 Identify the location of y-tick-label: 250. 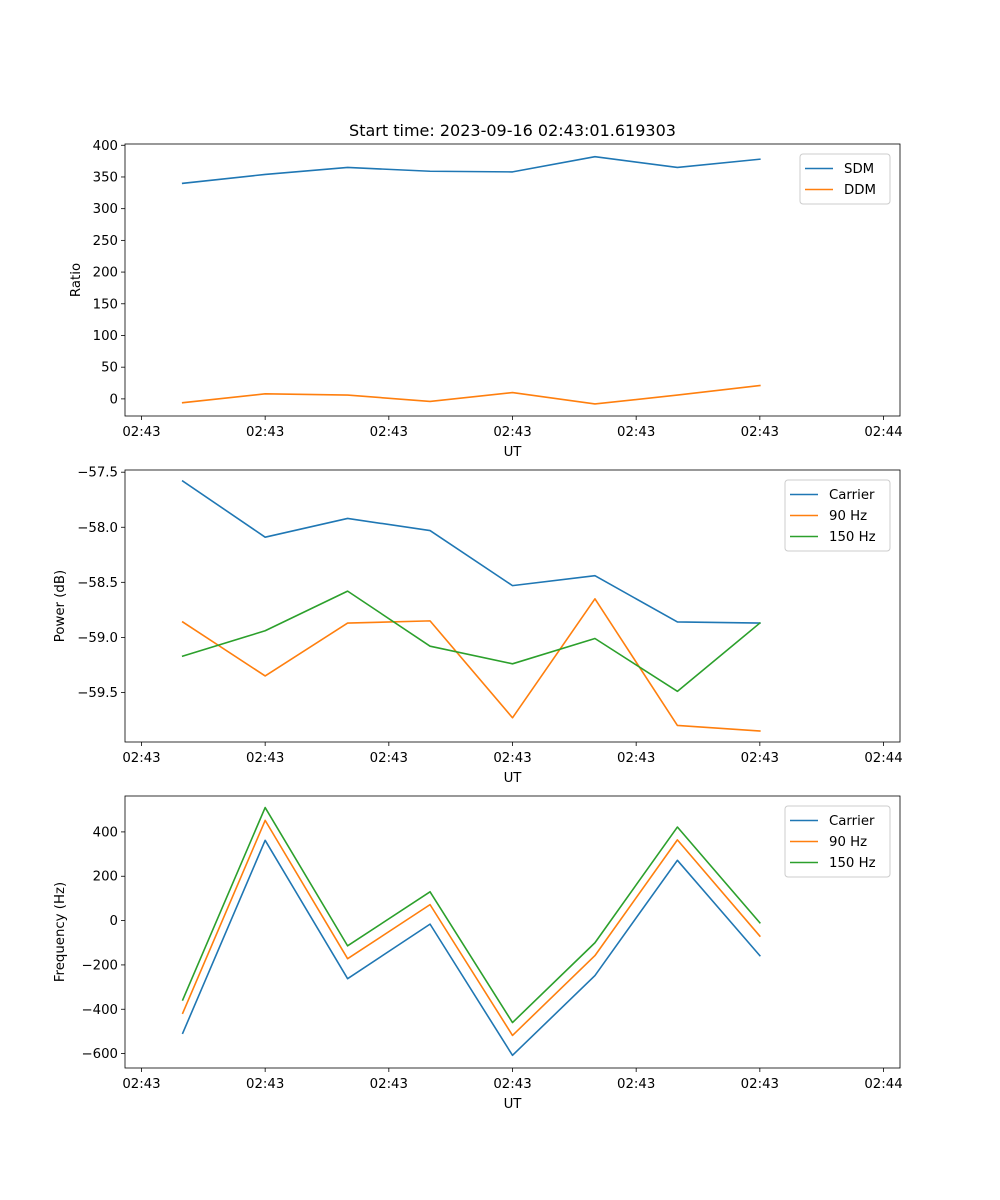
(105, 241).